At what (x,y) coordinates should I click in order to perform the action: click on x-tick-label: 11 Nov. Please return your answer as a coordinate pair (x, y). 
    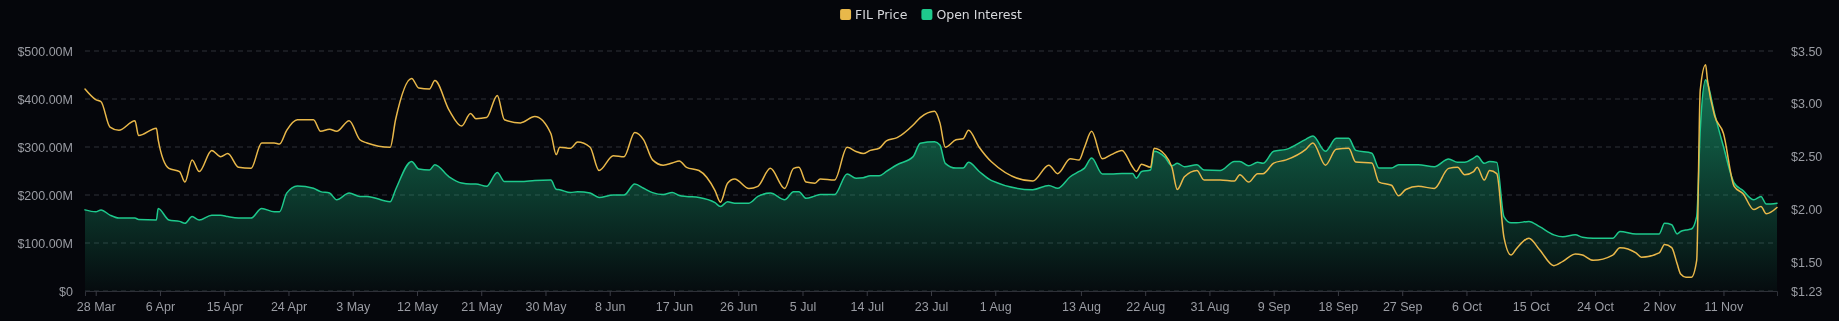
    Looking at the image, I should click on (1724, 306).